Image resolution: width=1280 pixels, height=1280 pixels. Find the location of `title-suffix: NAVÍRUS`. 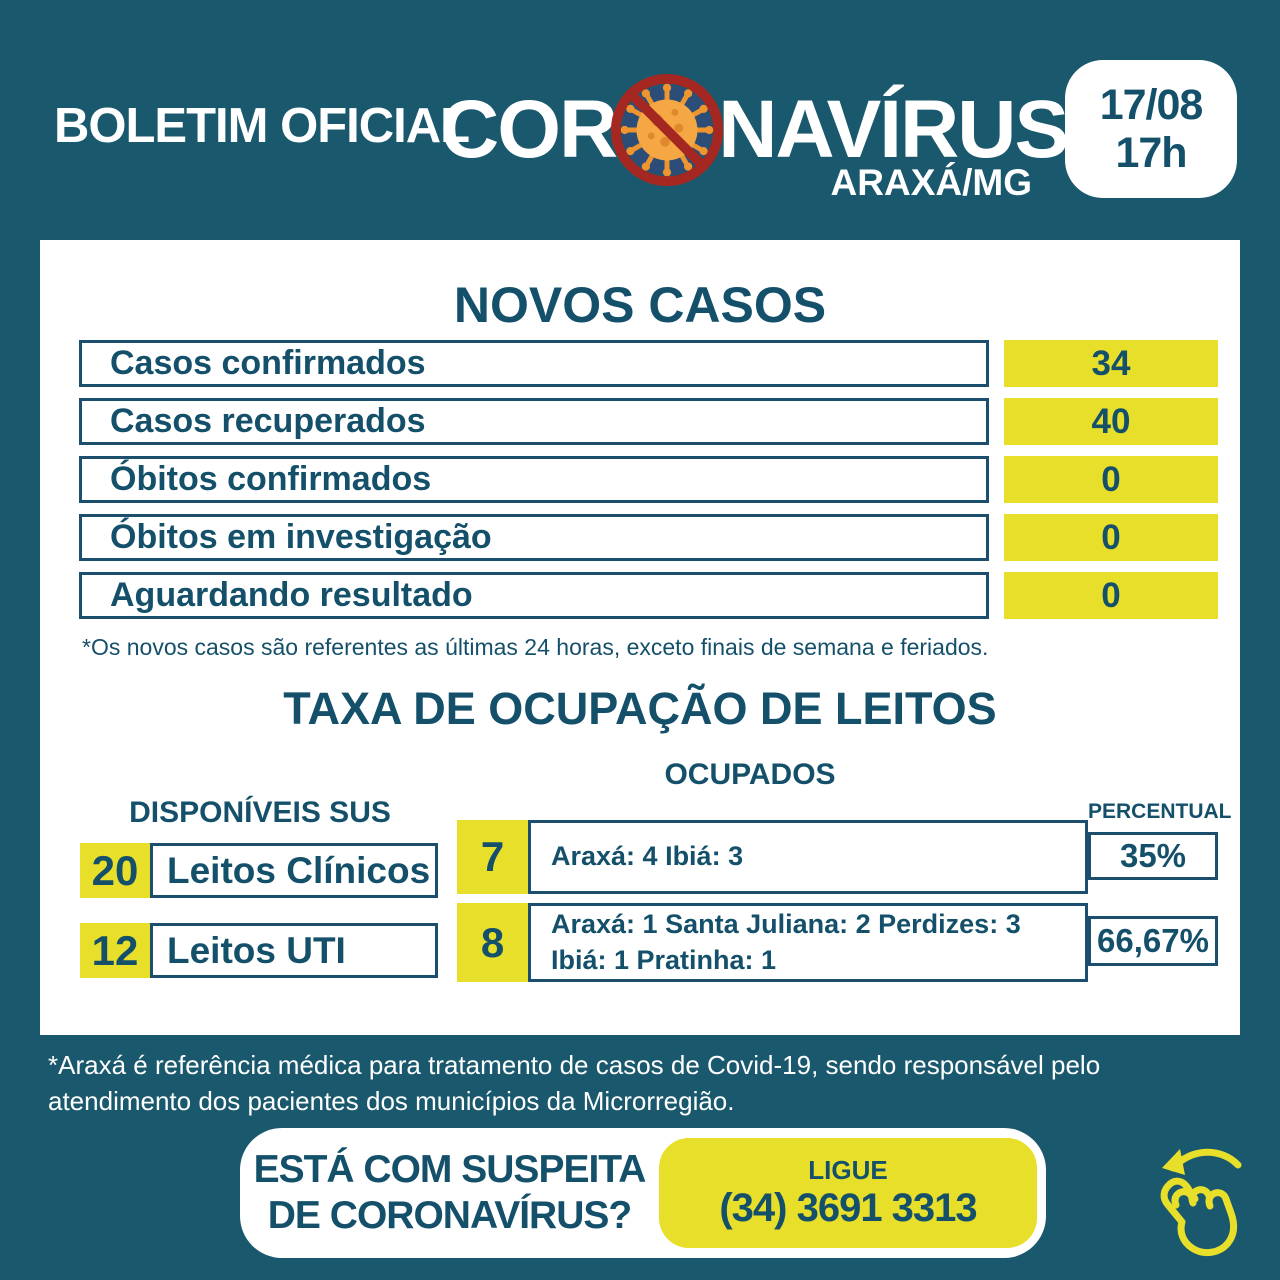

title-suffix: NAVÍRUS is located at coordinates (893, 129).